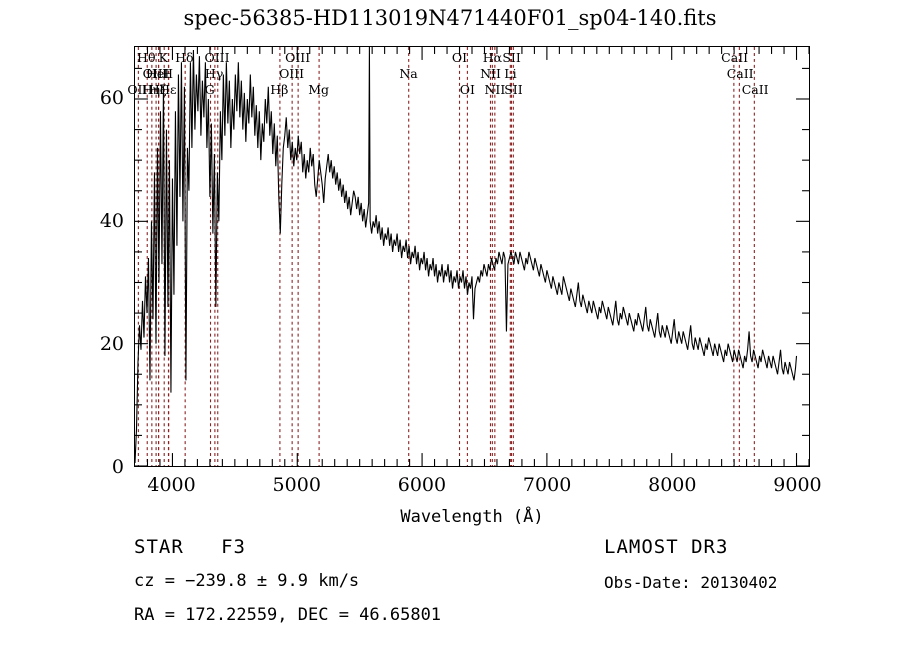 The height and width of the screenshot is (649, 900). What do you see at coordinates (296, 485) in the screenshot?
I see `x-tick-5000: 5000` at bounding box center [296, 485].